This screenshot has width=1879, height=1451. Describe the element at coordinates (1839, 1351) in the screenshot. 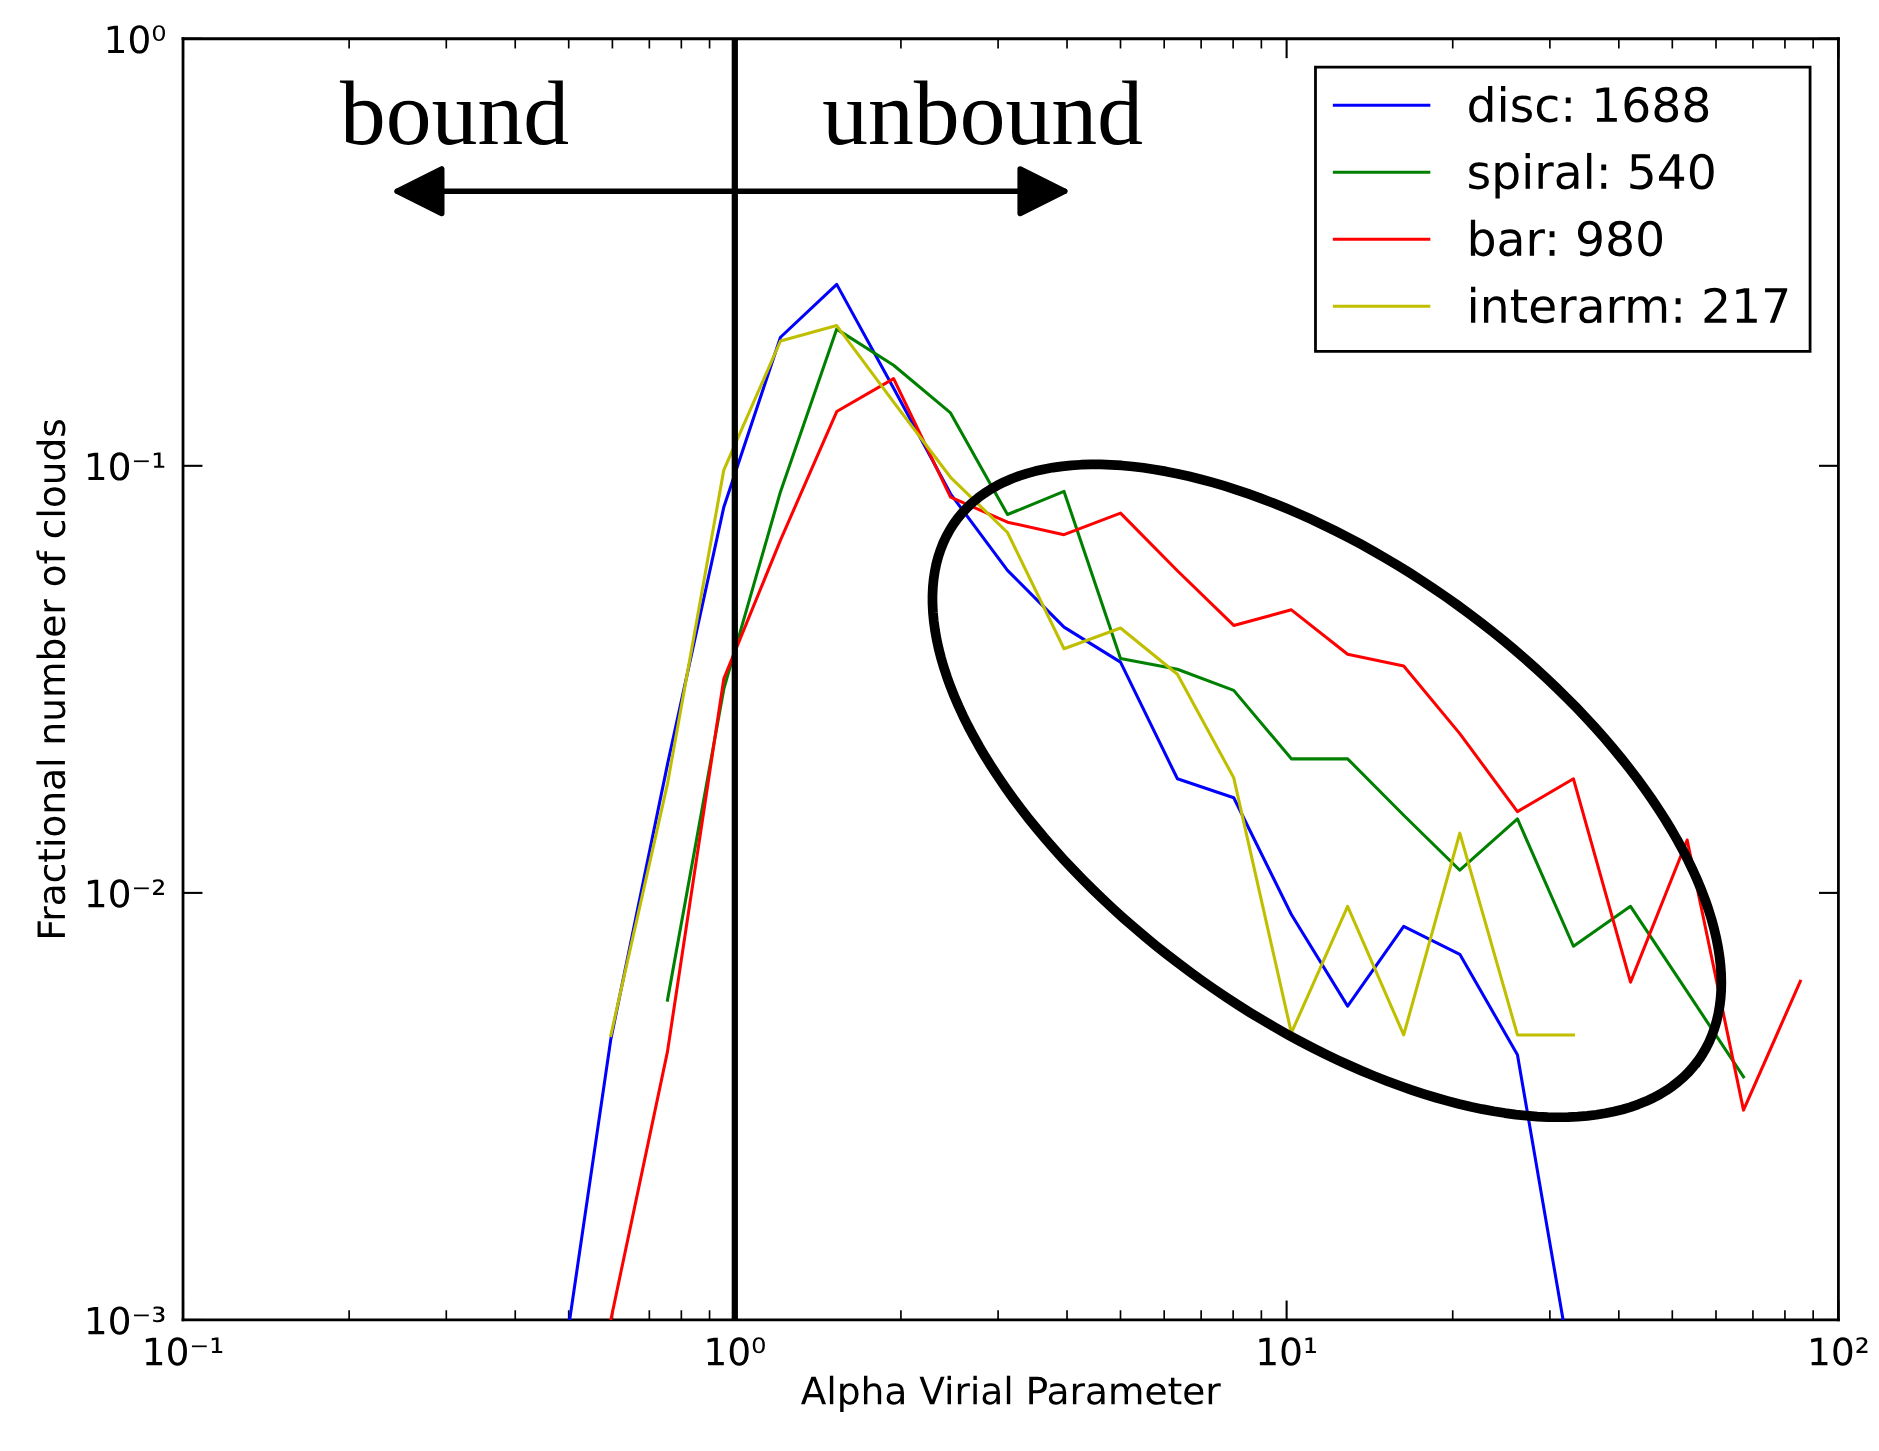

I see `x-tick-label: 10²` at that location.